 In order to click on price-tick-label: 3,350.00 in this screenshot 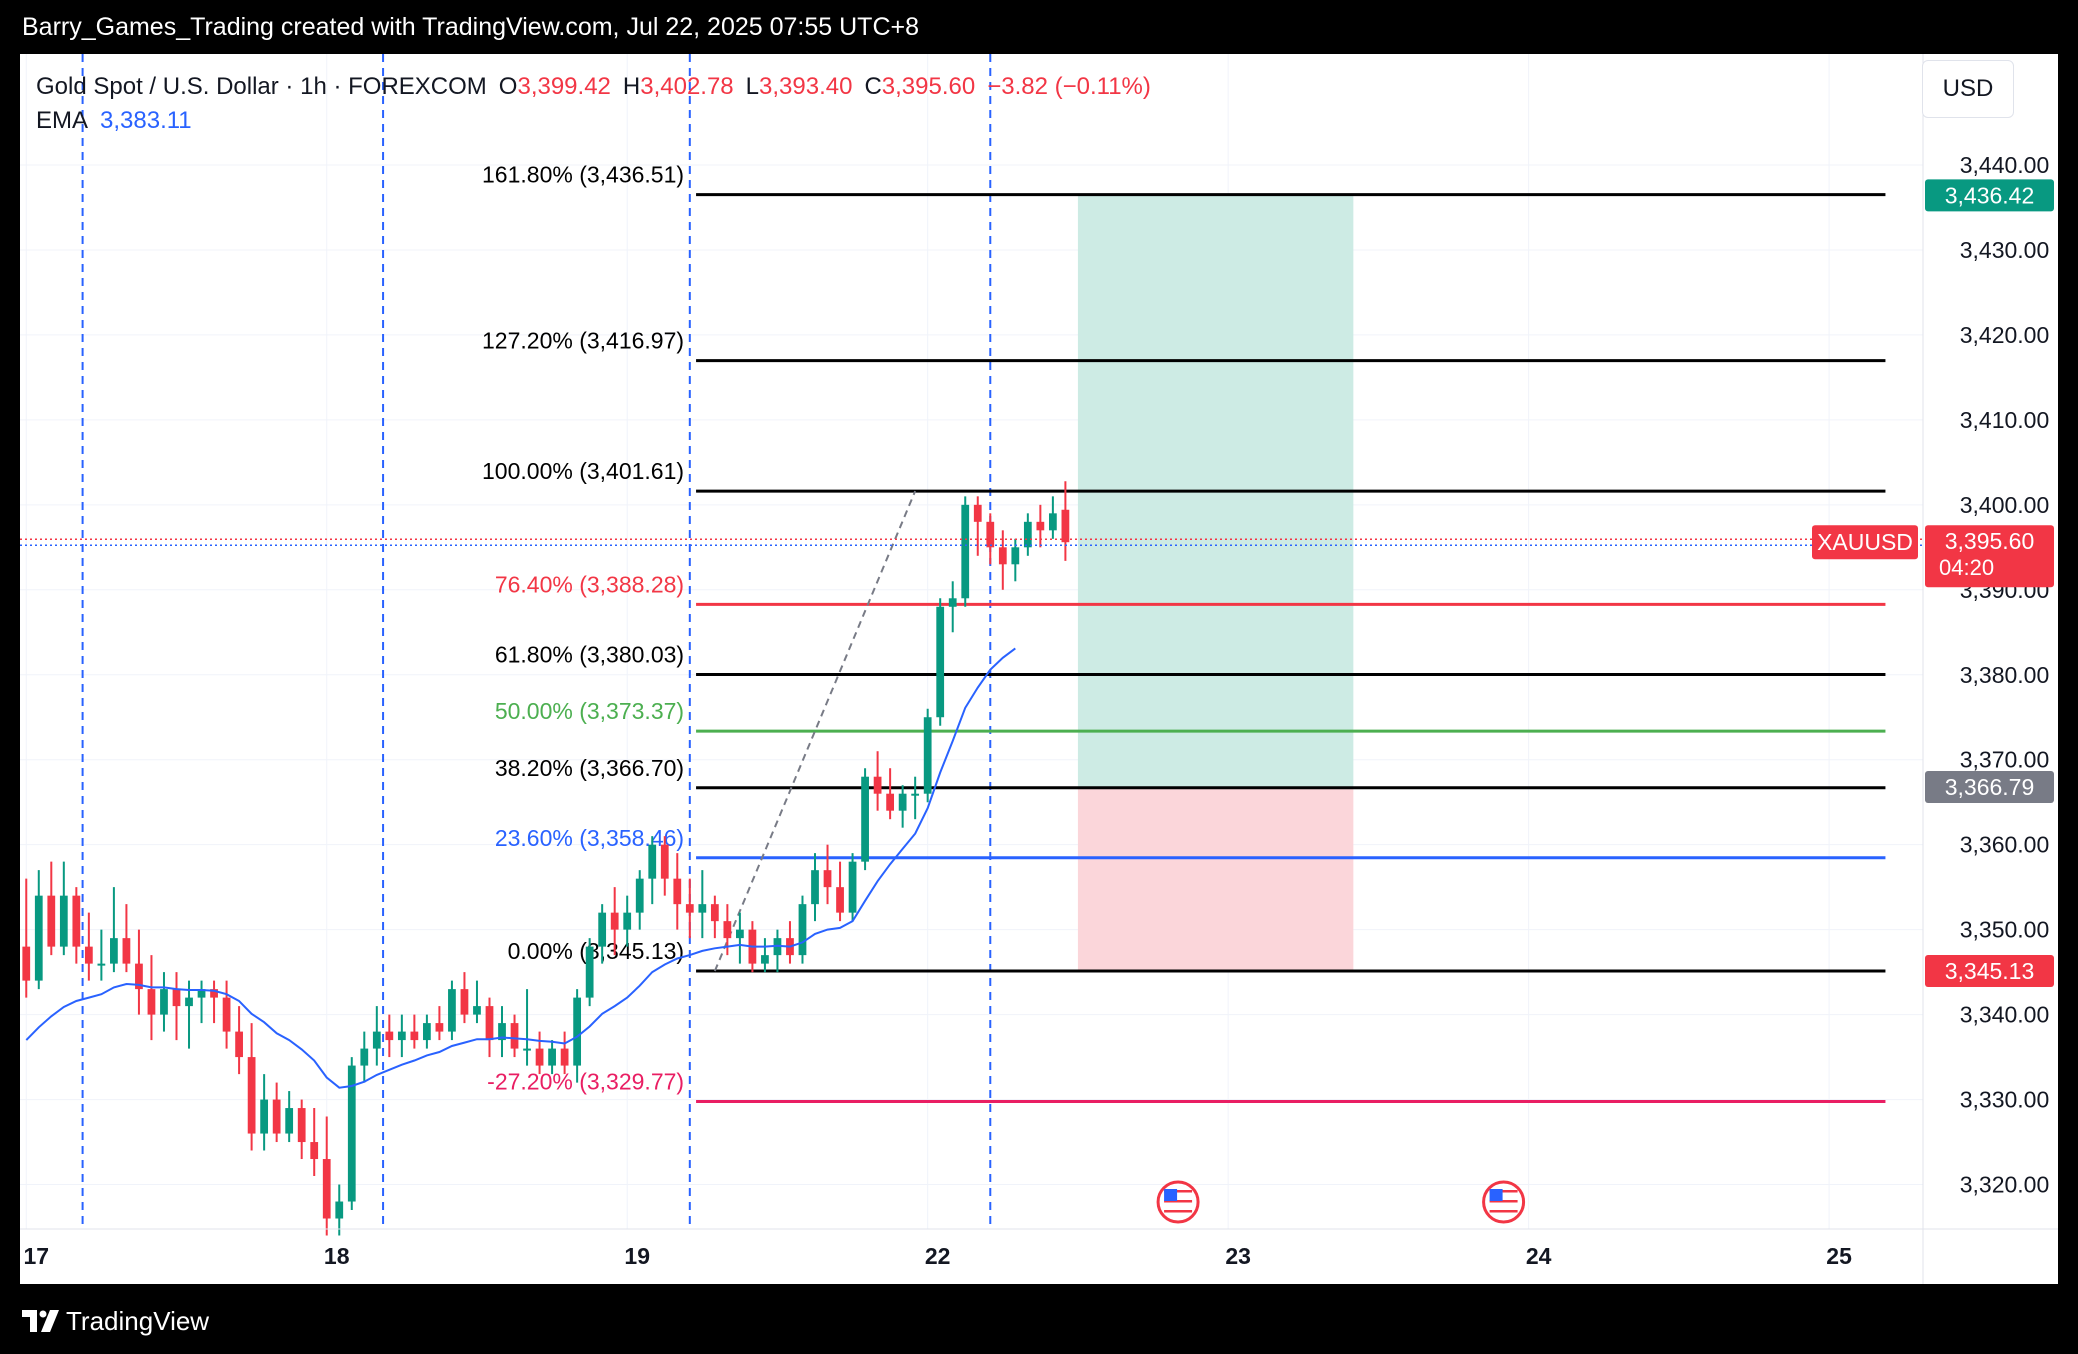, I will do `click(2005, 930)`.